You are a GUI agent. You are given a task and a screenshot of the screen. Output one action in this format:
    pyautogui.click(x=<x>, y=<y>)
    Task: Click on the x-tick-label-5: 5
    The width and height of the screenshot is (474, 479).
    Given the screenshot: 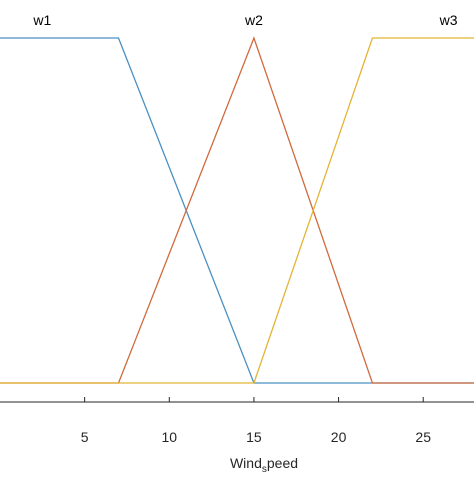 What is the action you would take?
    pyautogui.click(x=85, y=437)
    